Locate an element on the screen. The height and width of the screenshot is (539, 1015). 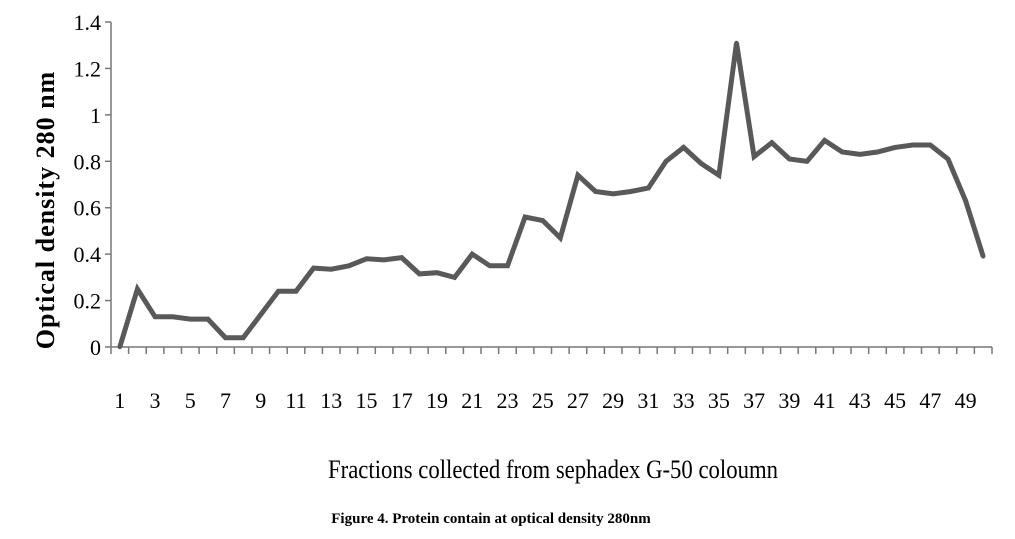
x-tick-label: 23 is located at coordinates (507, 400).